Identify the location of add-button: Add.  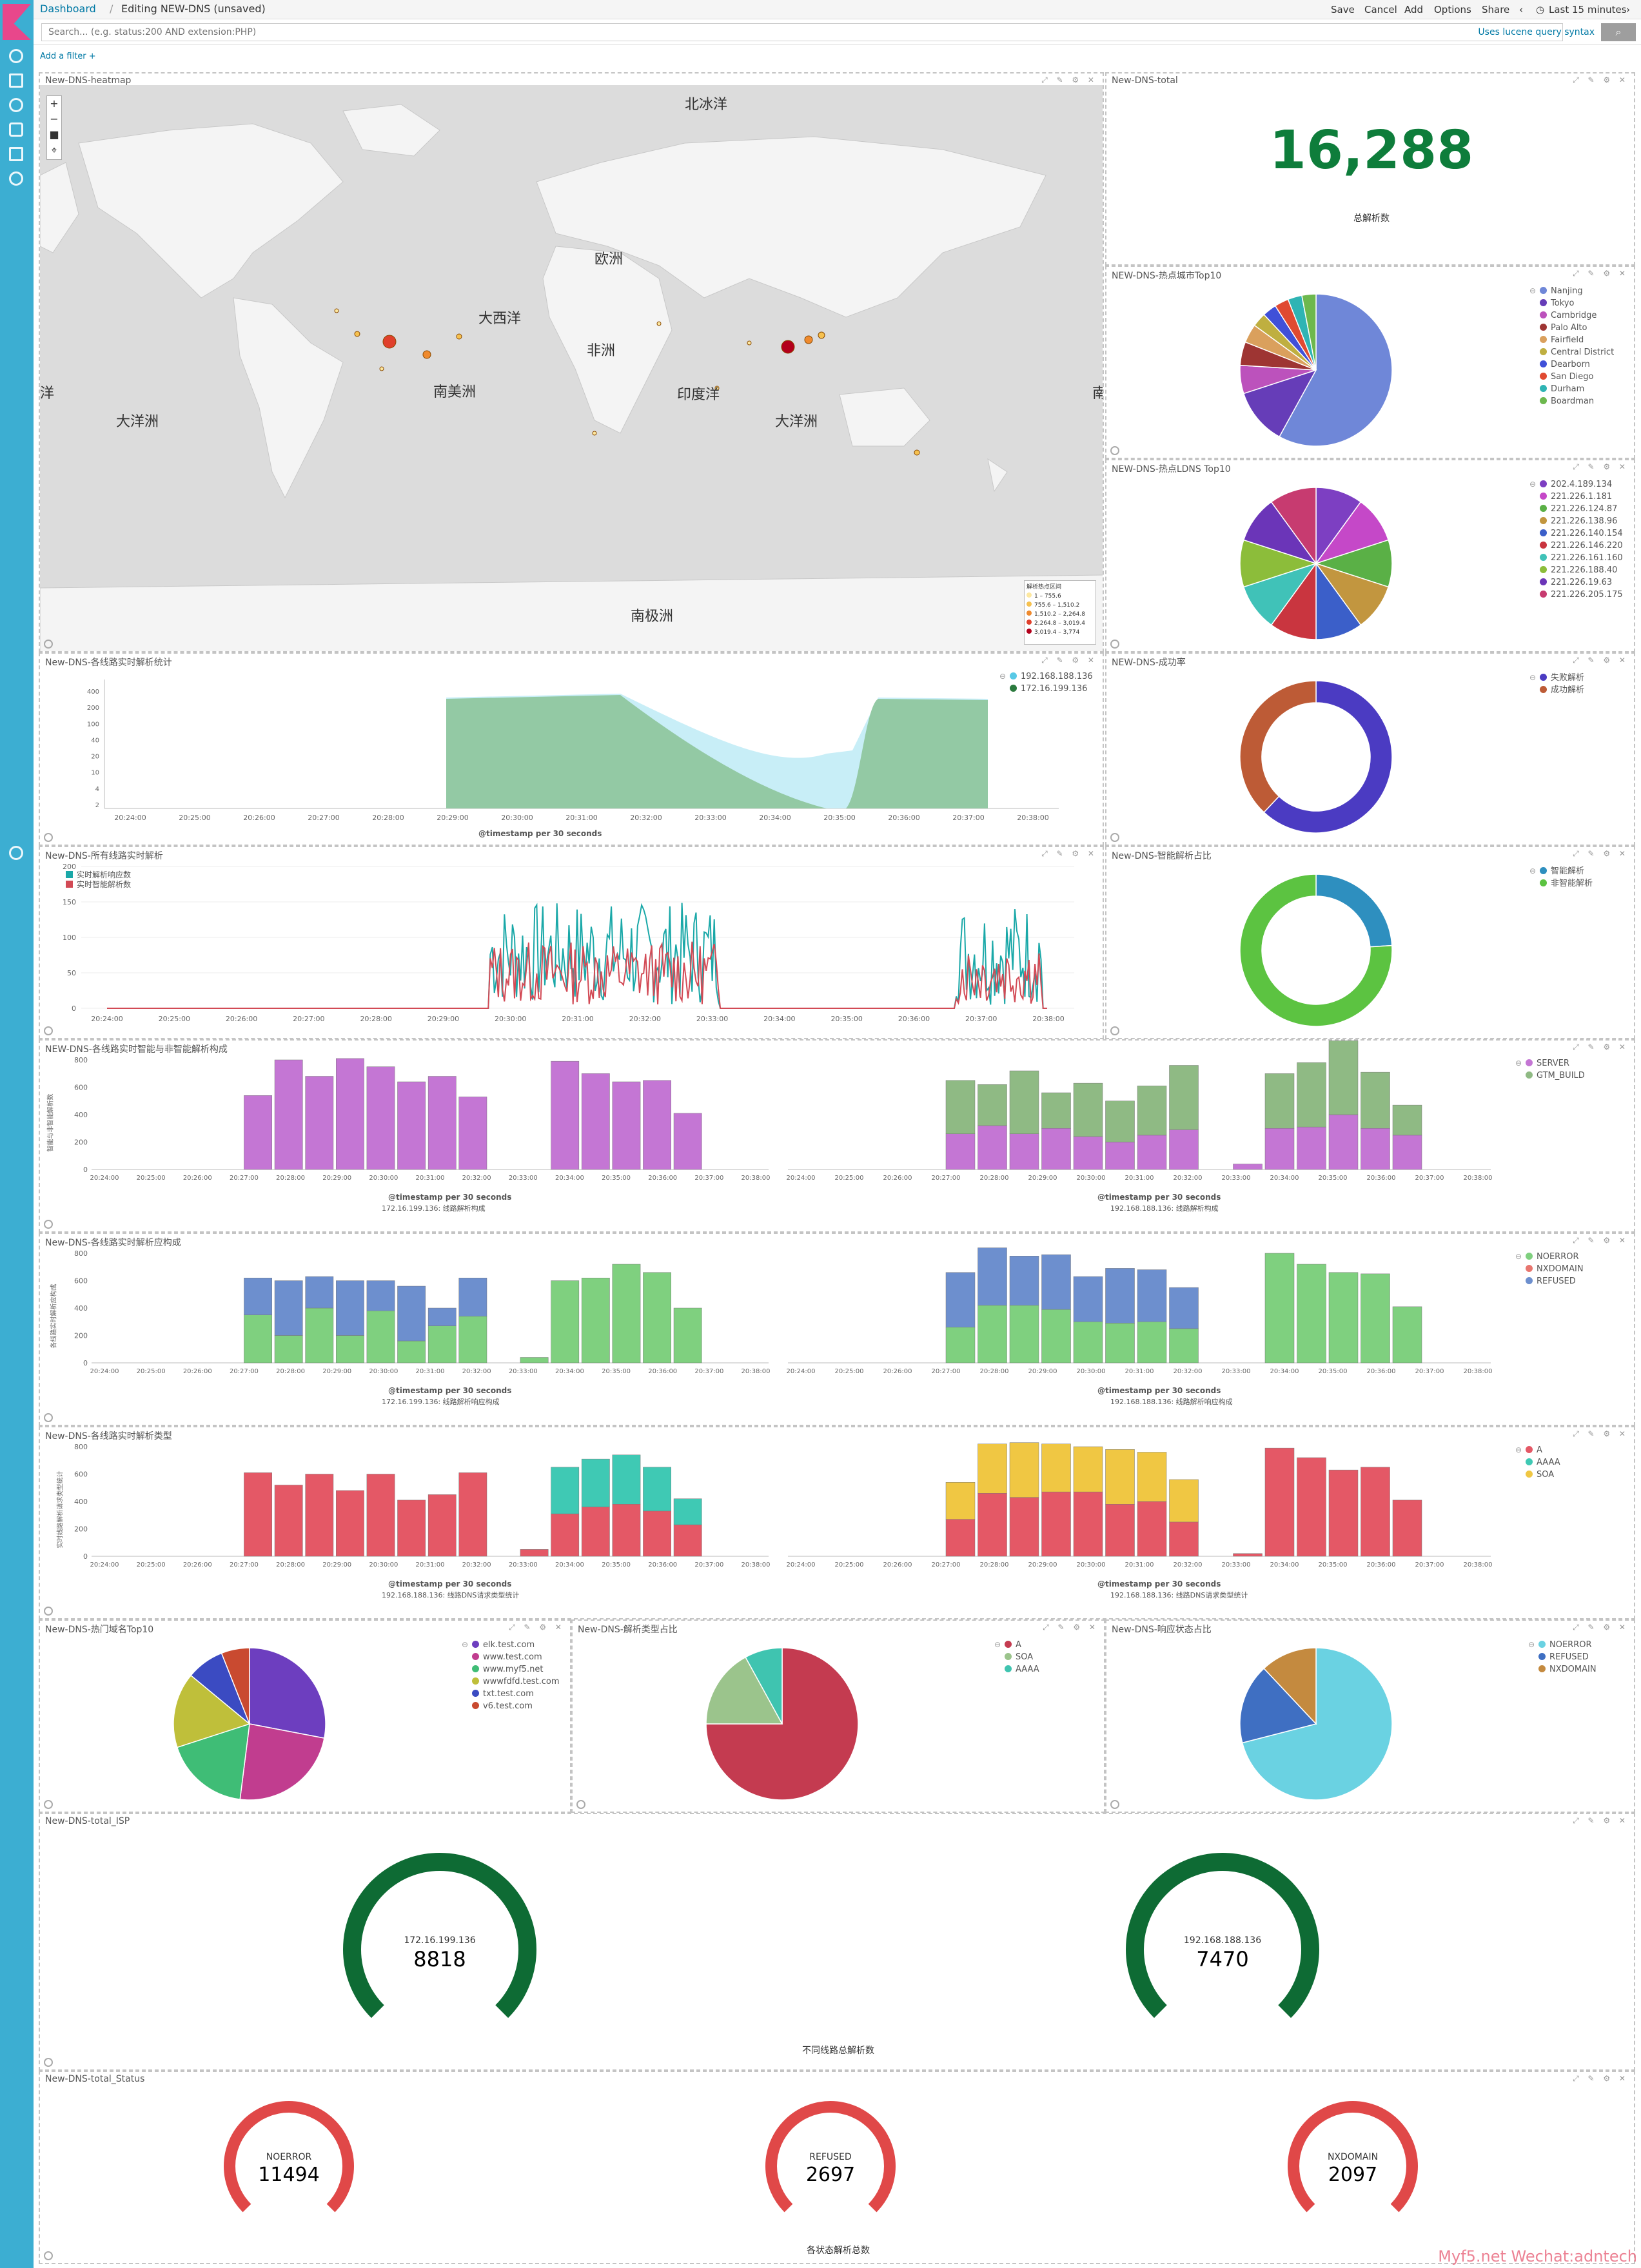
(1414, 9).